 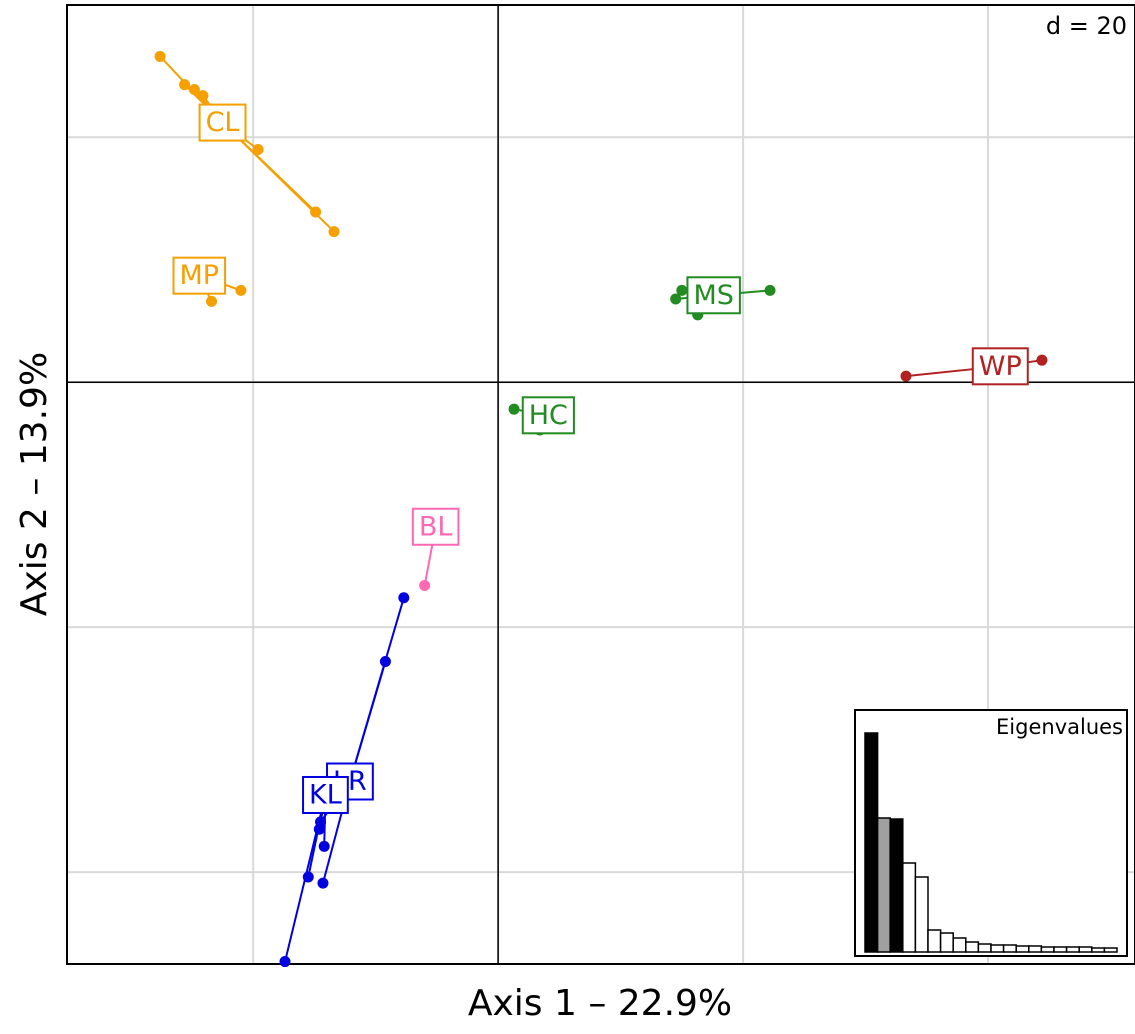 I want to click on group-label: BL, so click(x=436, y=526).